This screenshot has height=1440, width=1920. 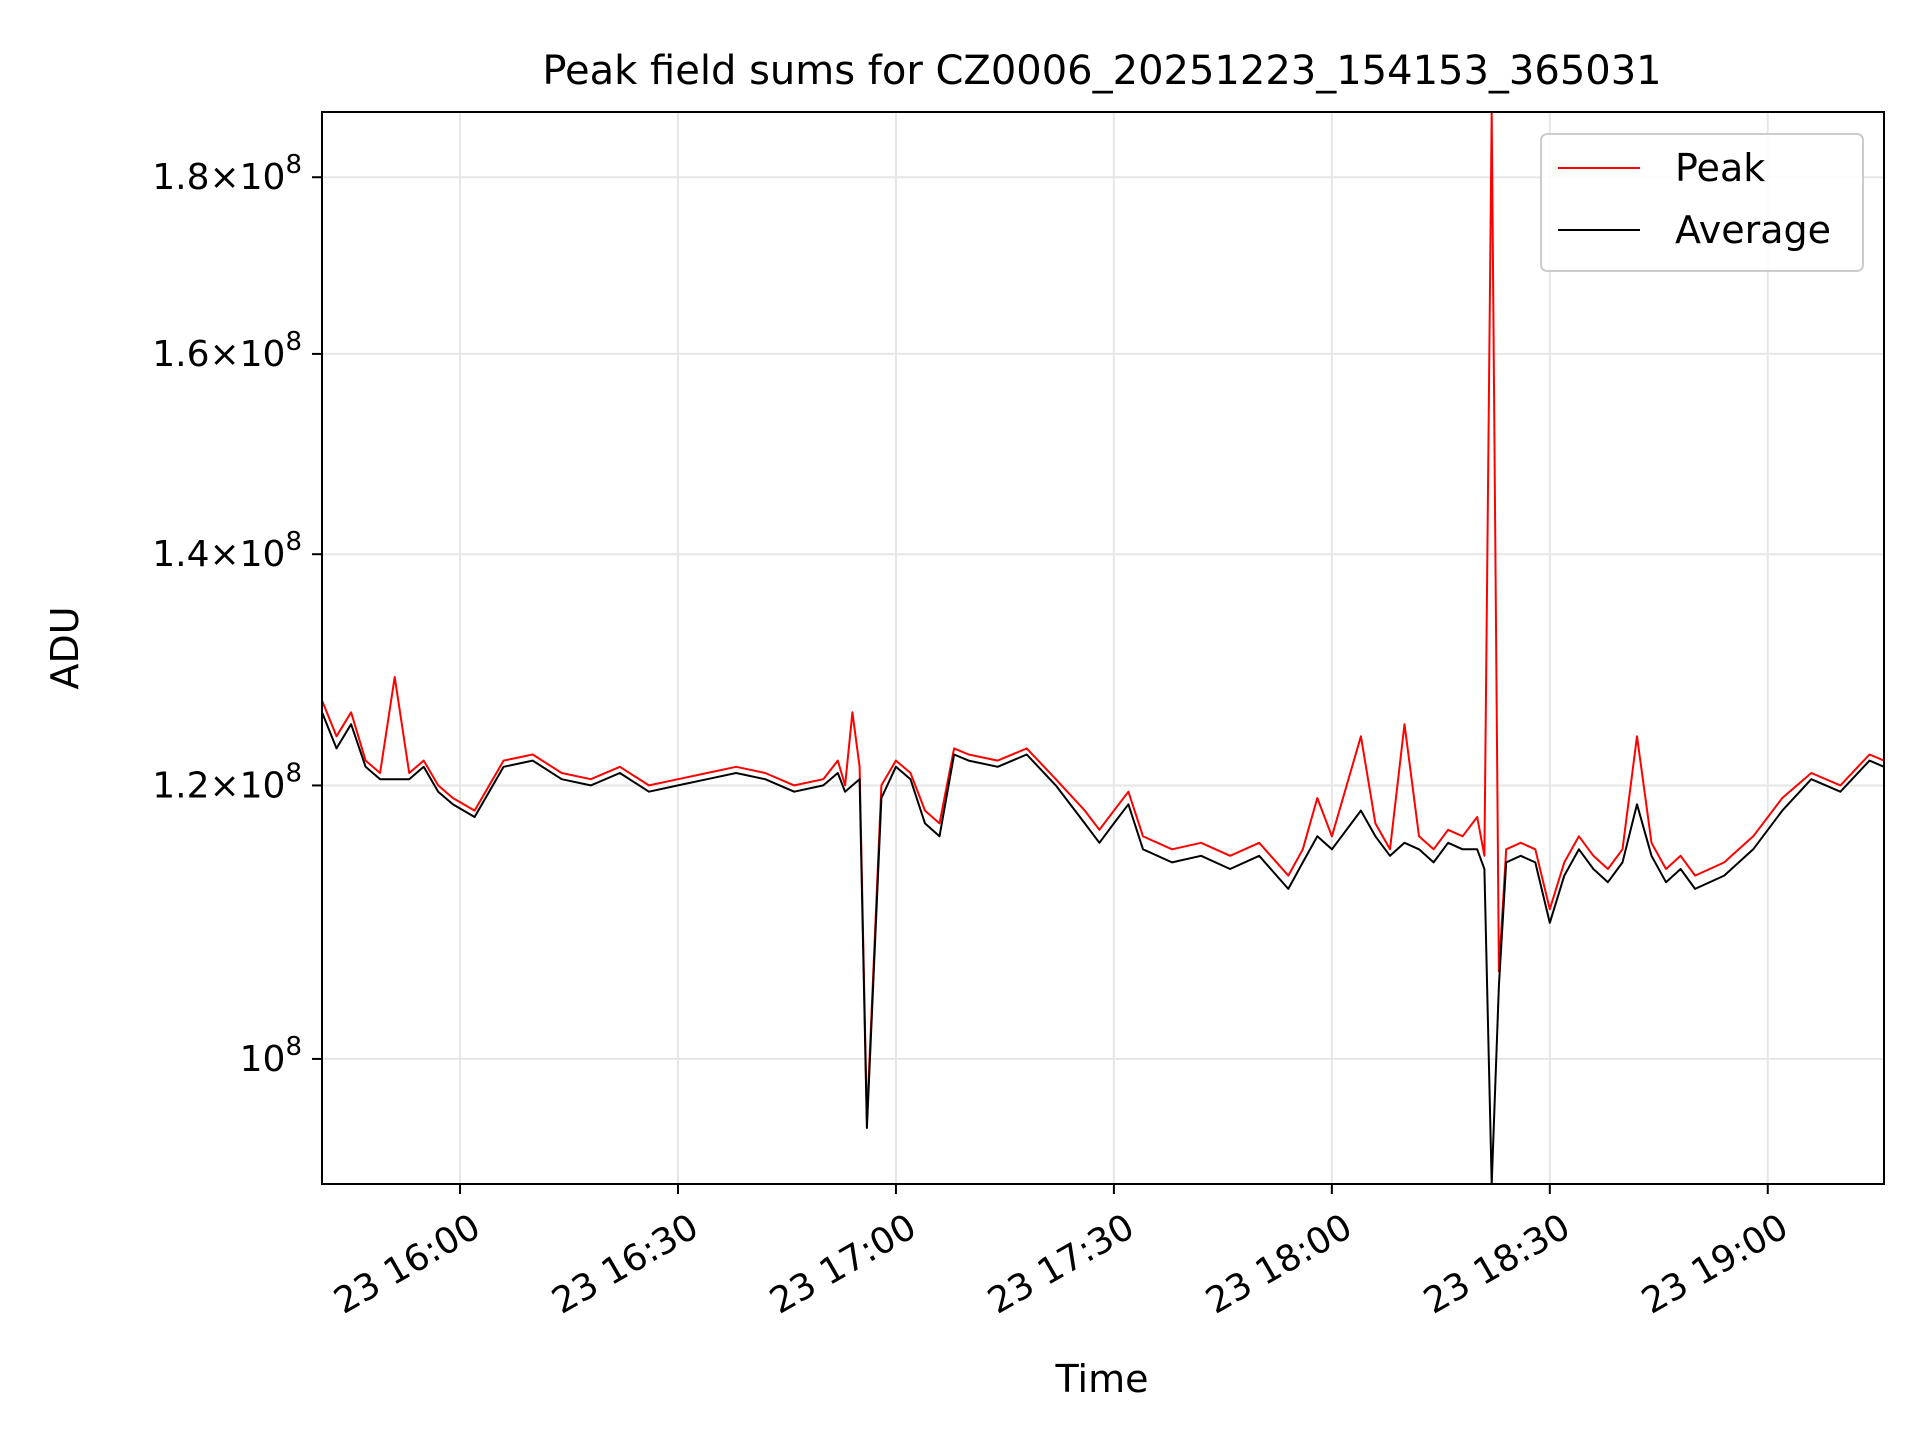 What do you see at coordinates (1753, 230) in the screenshot?
I see `legend-label-average: Average` at bounding box center [1753, 230].